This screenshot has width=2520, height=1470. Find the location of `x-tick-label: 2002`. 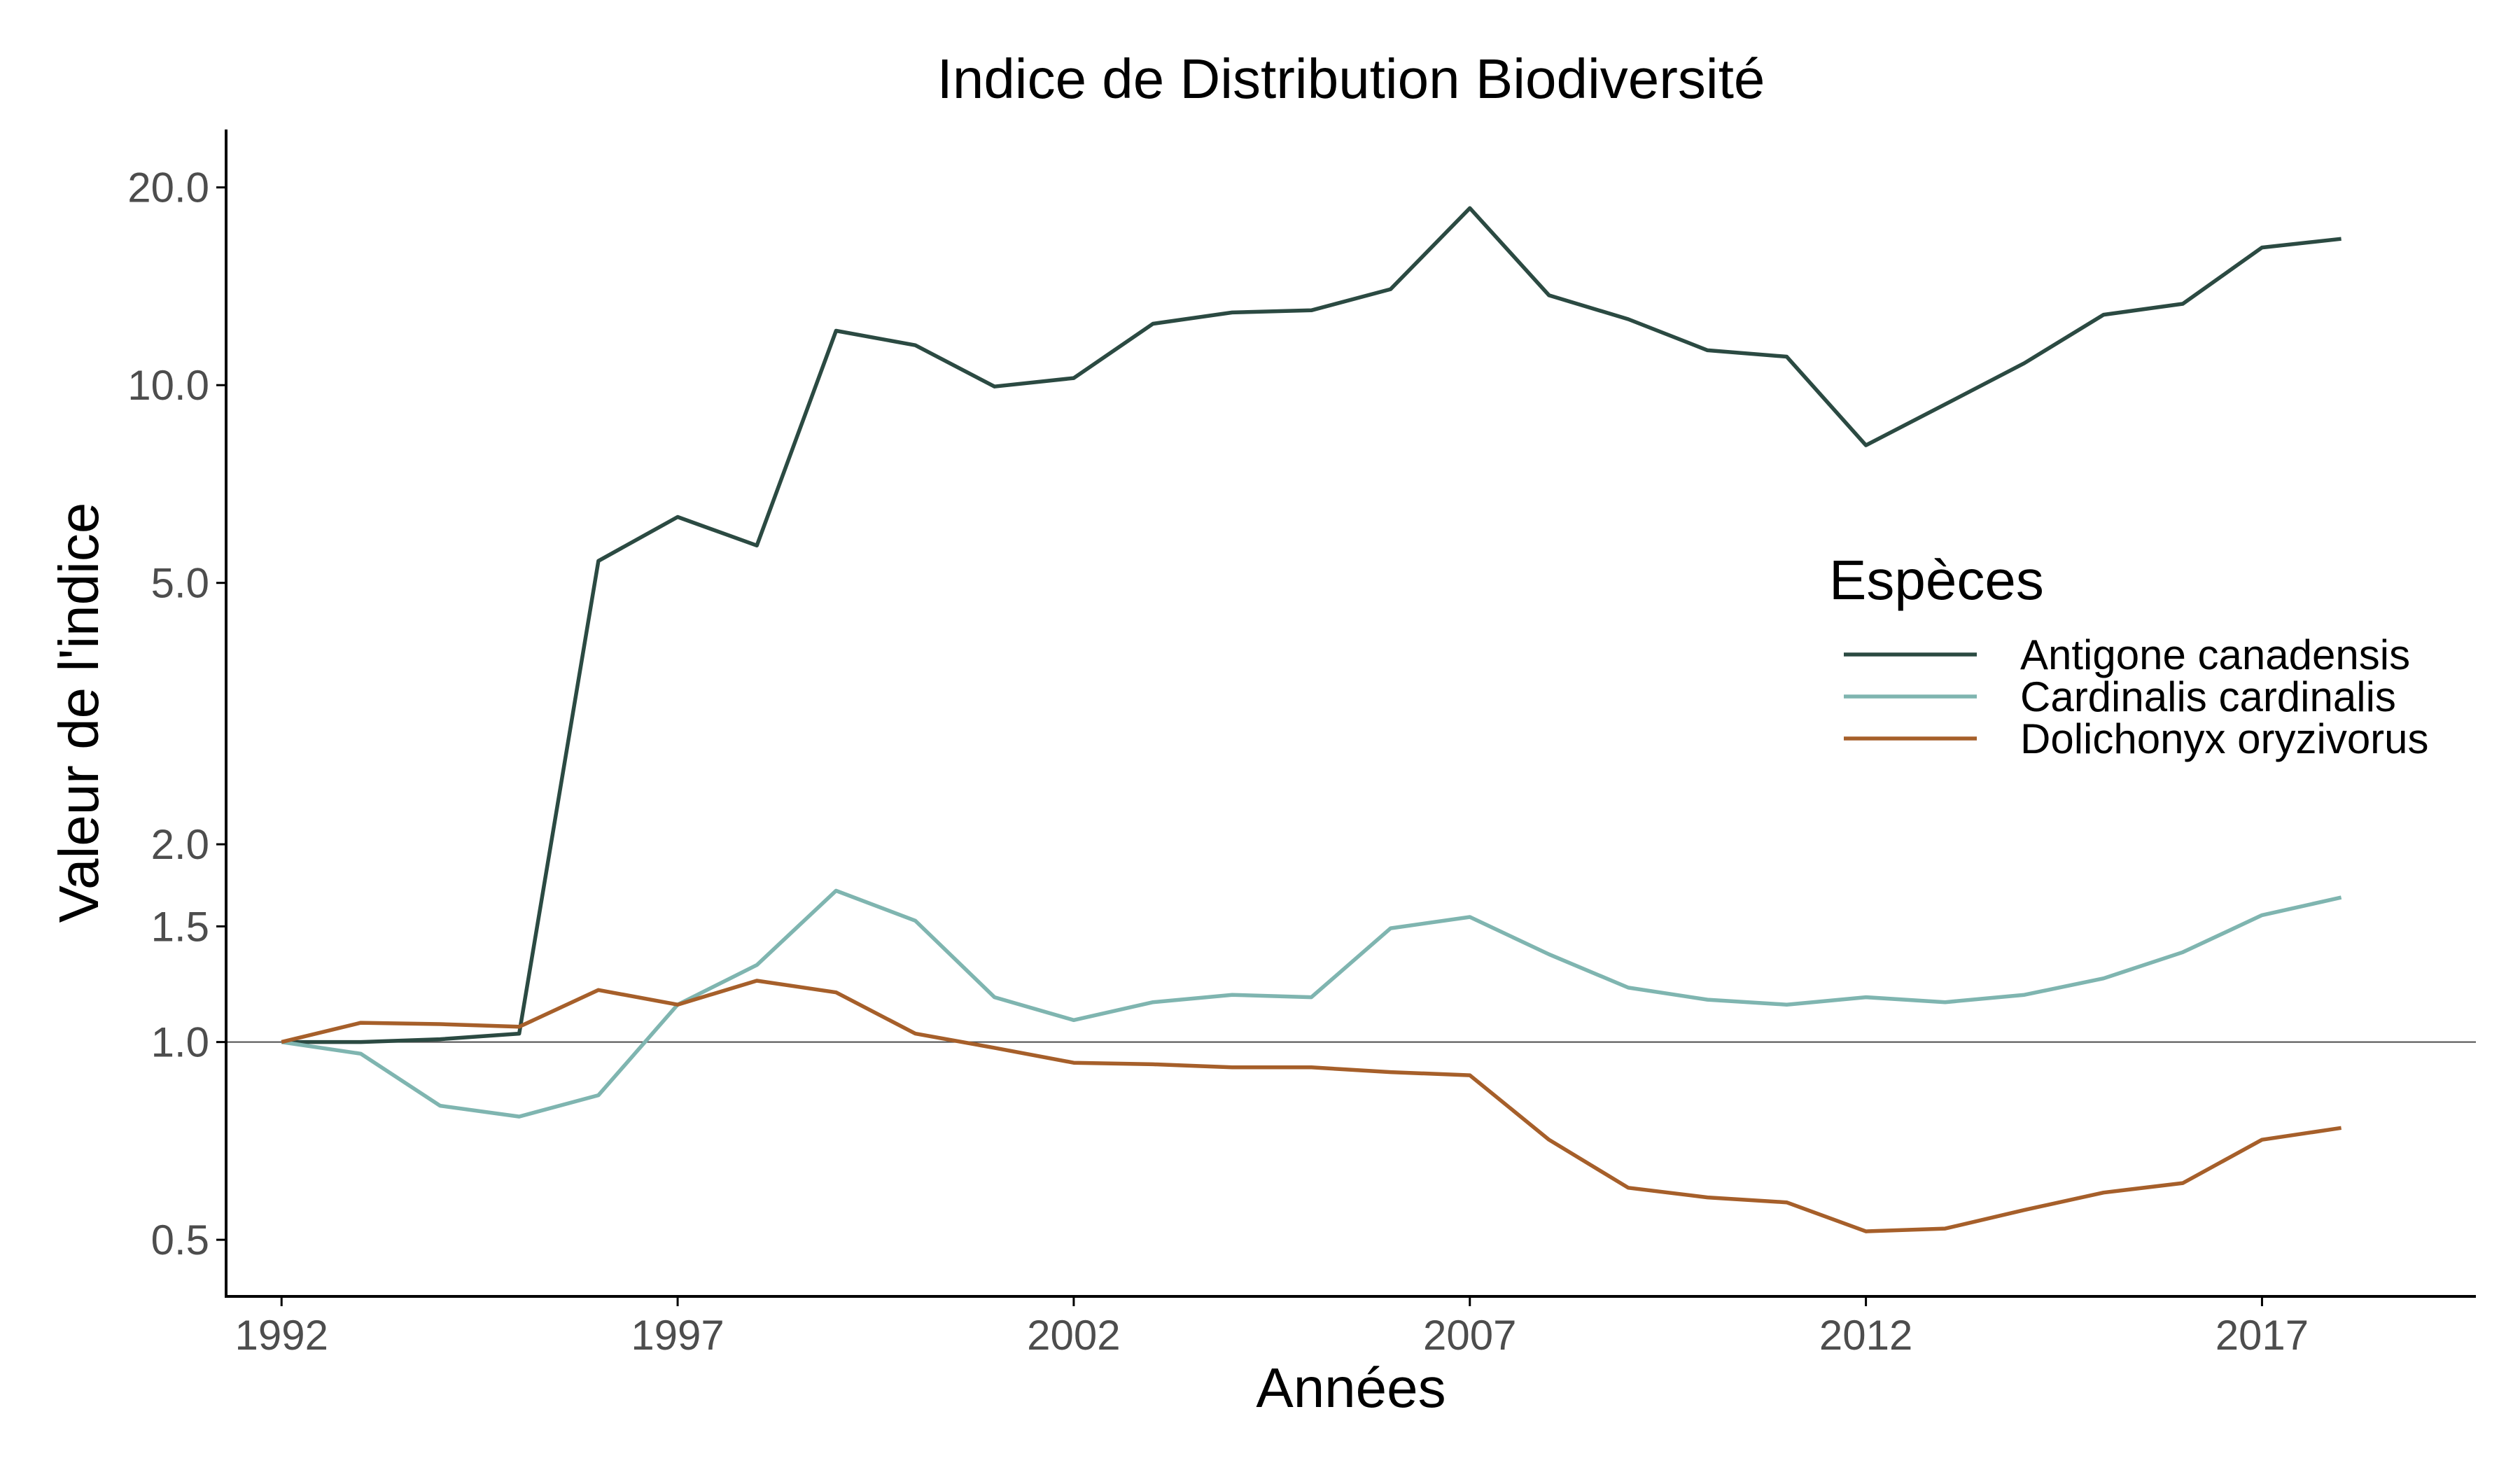

x-tick-label: 2002 is located at coordinates (1073, 1335).